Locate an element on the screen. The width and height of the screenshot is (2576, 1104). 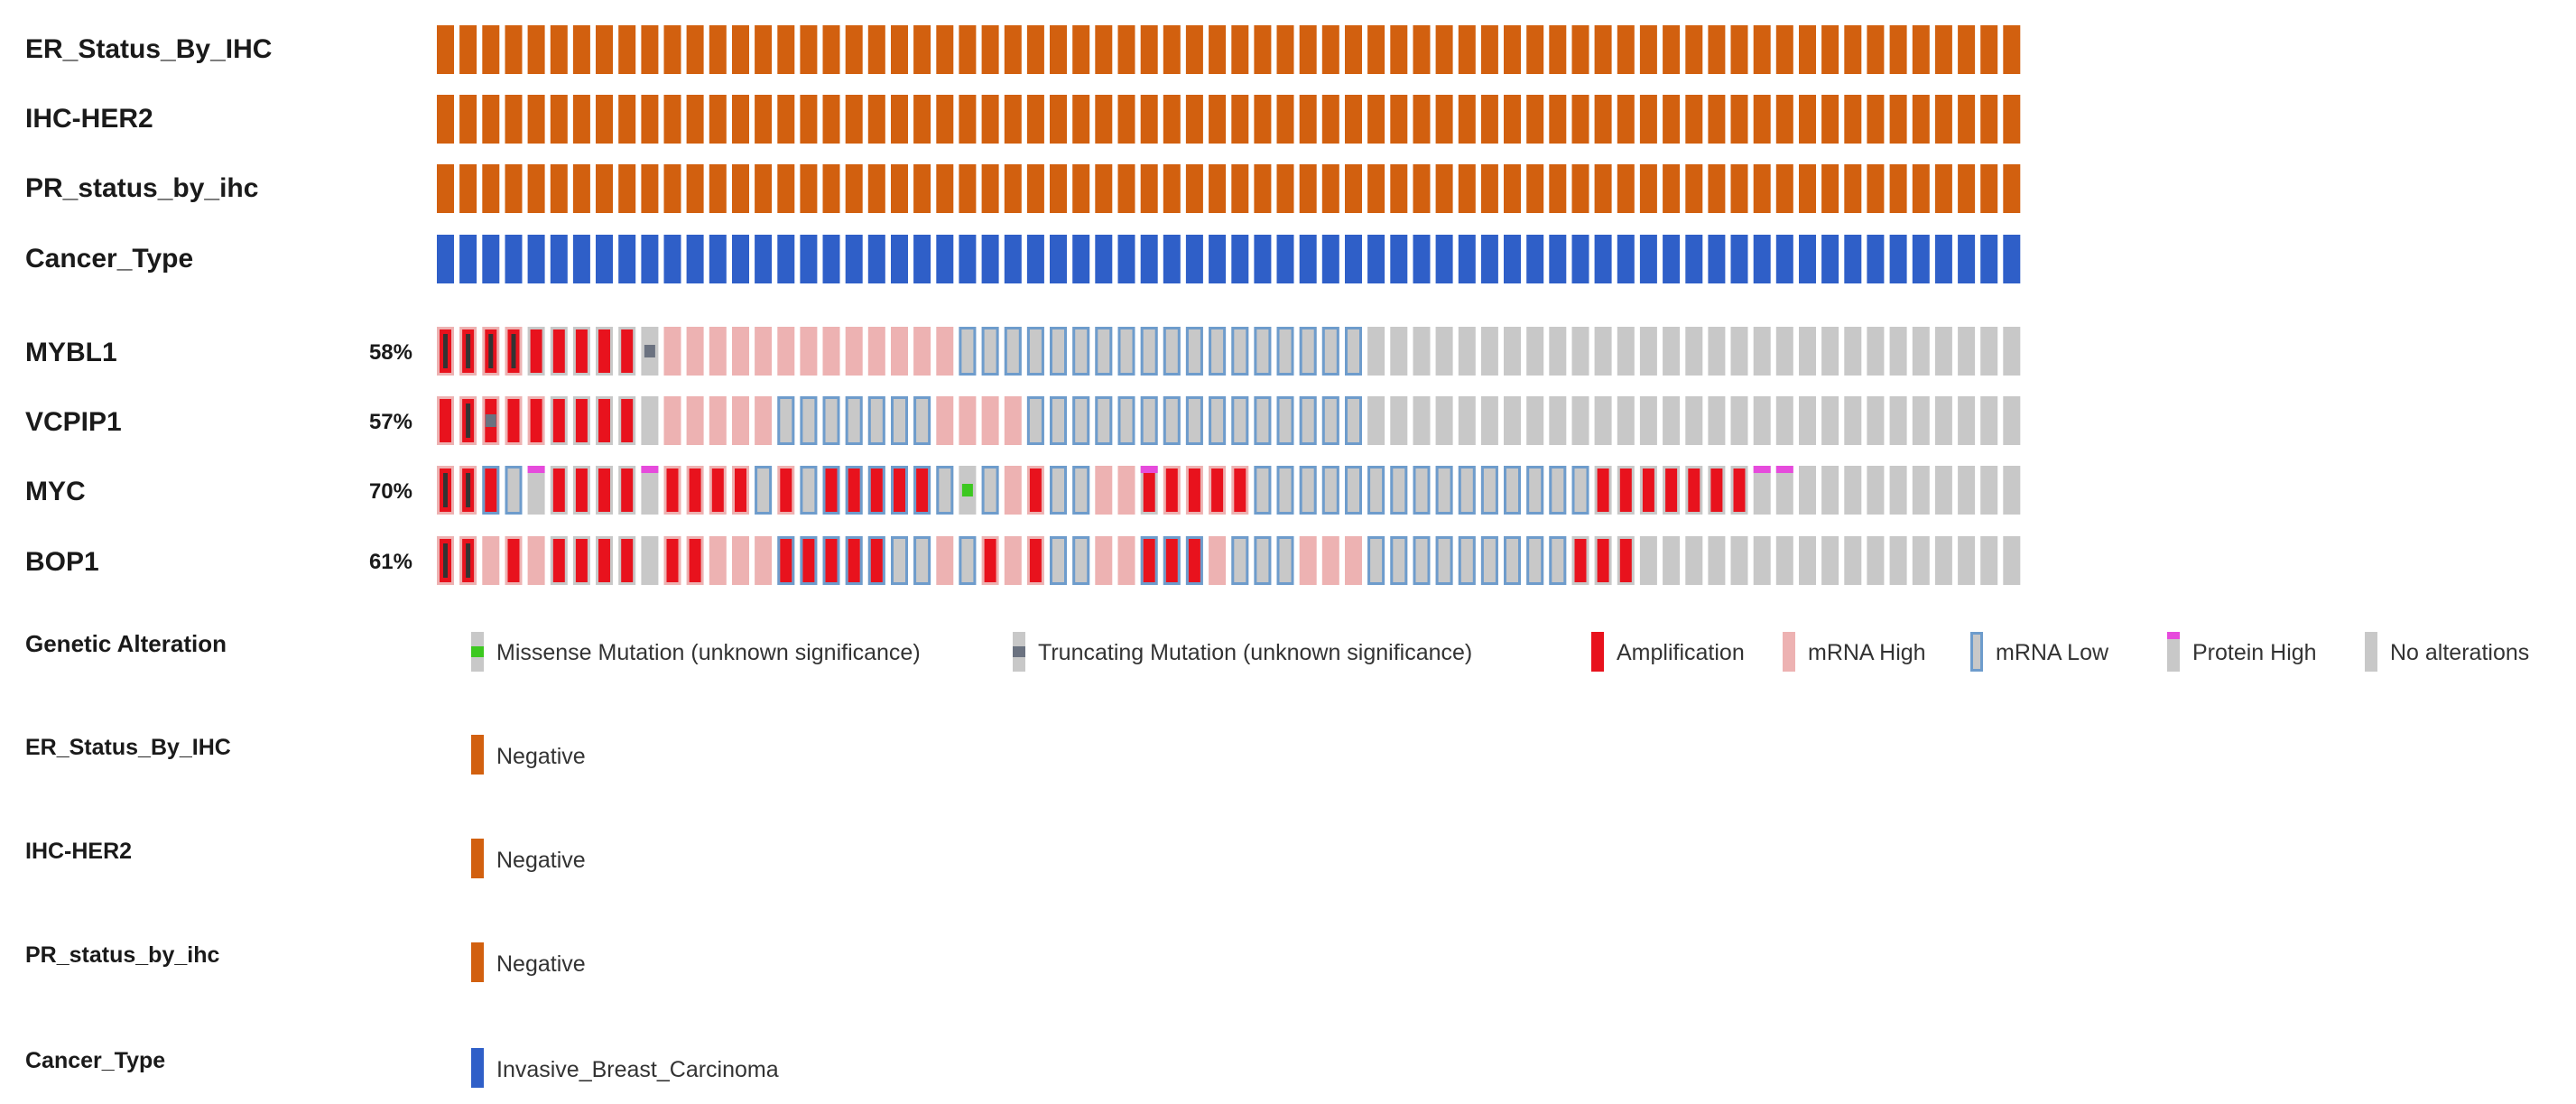
legend-clinical-value: Negative is located at coordinates (541, 757).